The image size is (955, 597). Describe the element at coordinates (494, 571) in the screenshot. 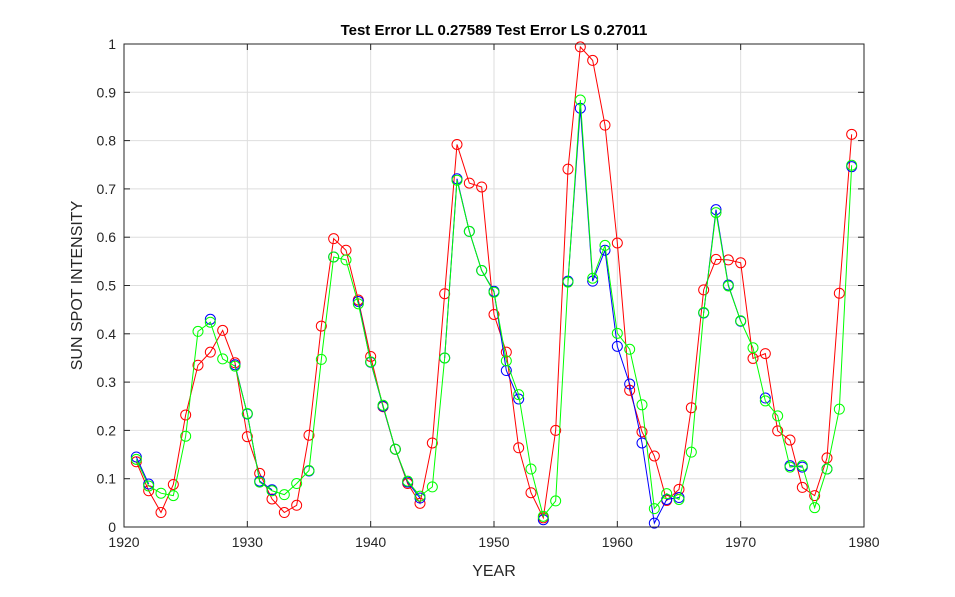

I see `x-axis-label: YEAR` at that location.